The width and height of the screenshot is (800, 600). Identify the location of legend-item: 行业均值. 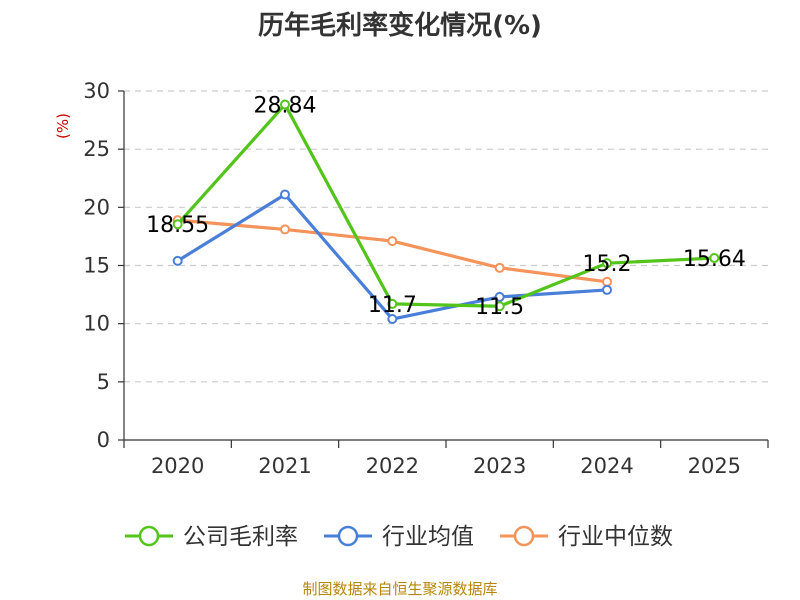
(399, 537).